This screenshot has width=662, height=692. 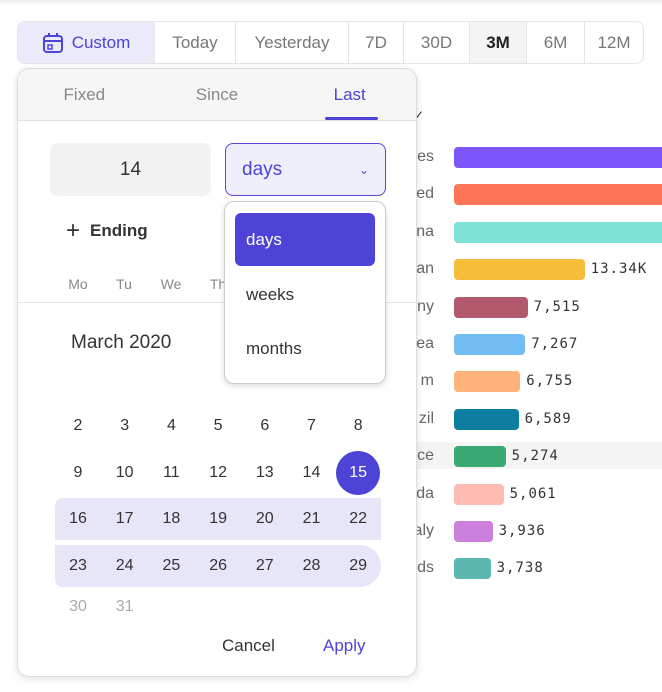 What do you see at coordinates (101, 42) in the screenshot?
I see `custom-label: Custom` at bounding box center [101, 42].